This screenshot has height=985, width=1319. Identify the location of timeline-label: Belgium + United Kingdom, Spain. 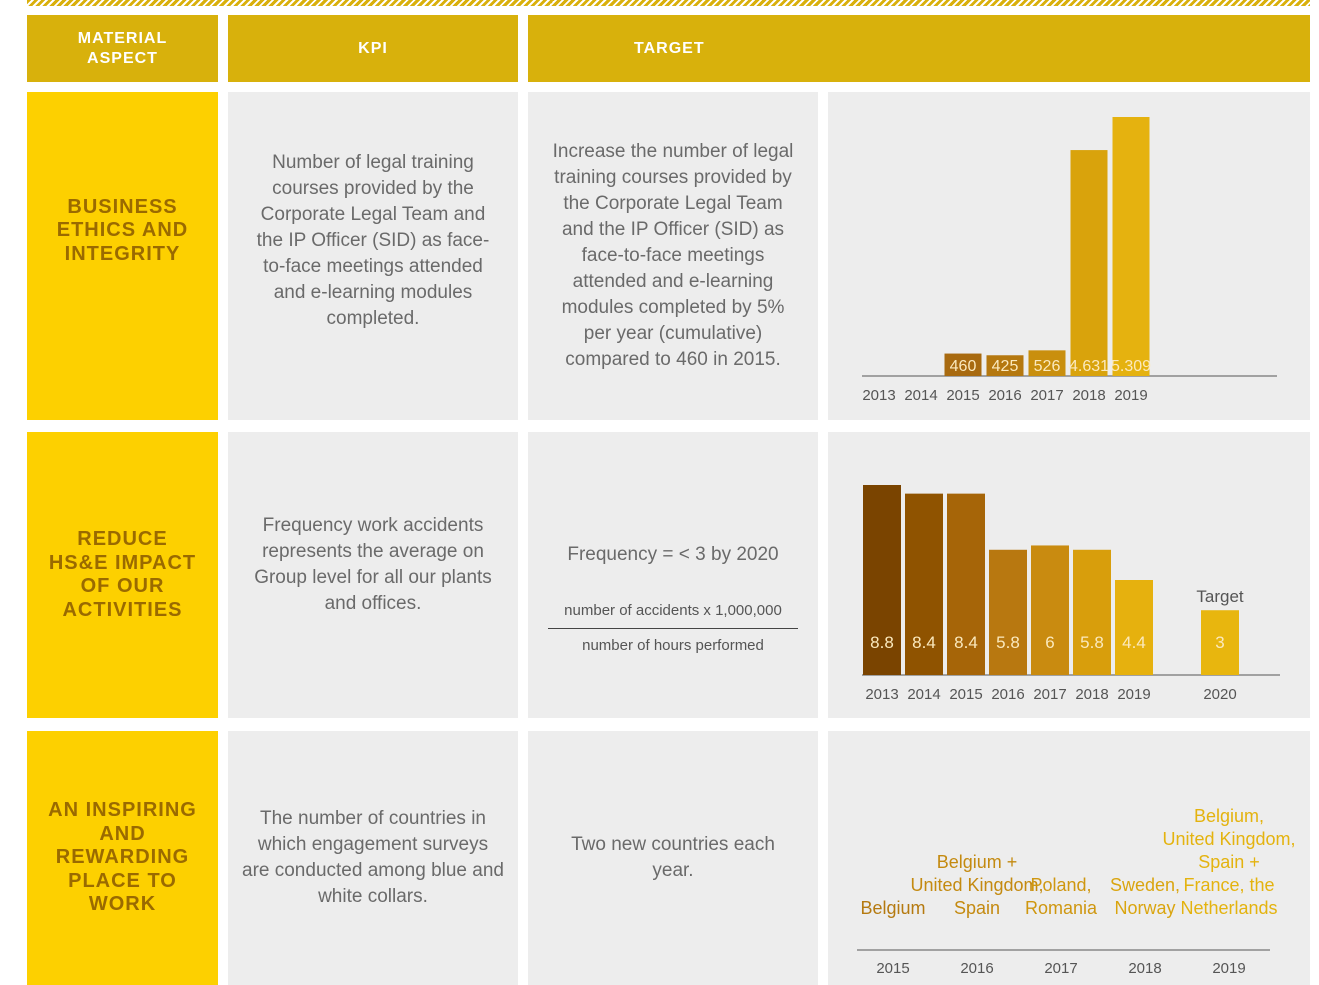
(976, 885).